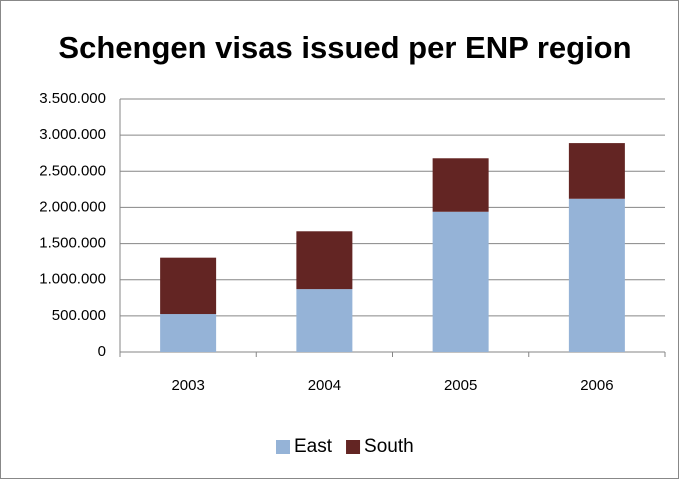 The width and height of the screenshot is (679, 479). What do you see at coordinates (102, 351) in the screenshot?
I see `y-tick-label: 0` at bounding box center [102, 351].